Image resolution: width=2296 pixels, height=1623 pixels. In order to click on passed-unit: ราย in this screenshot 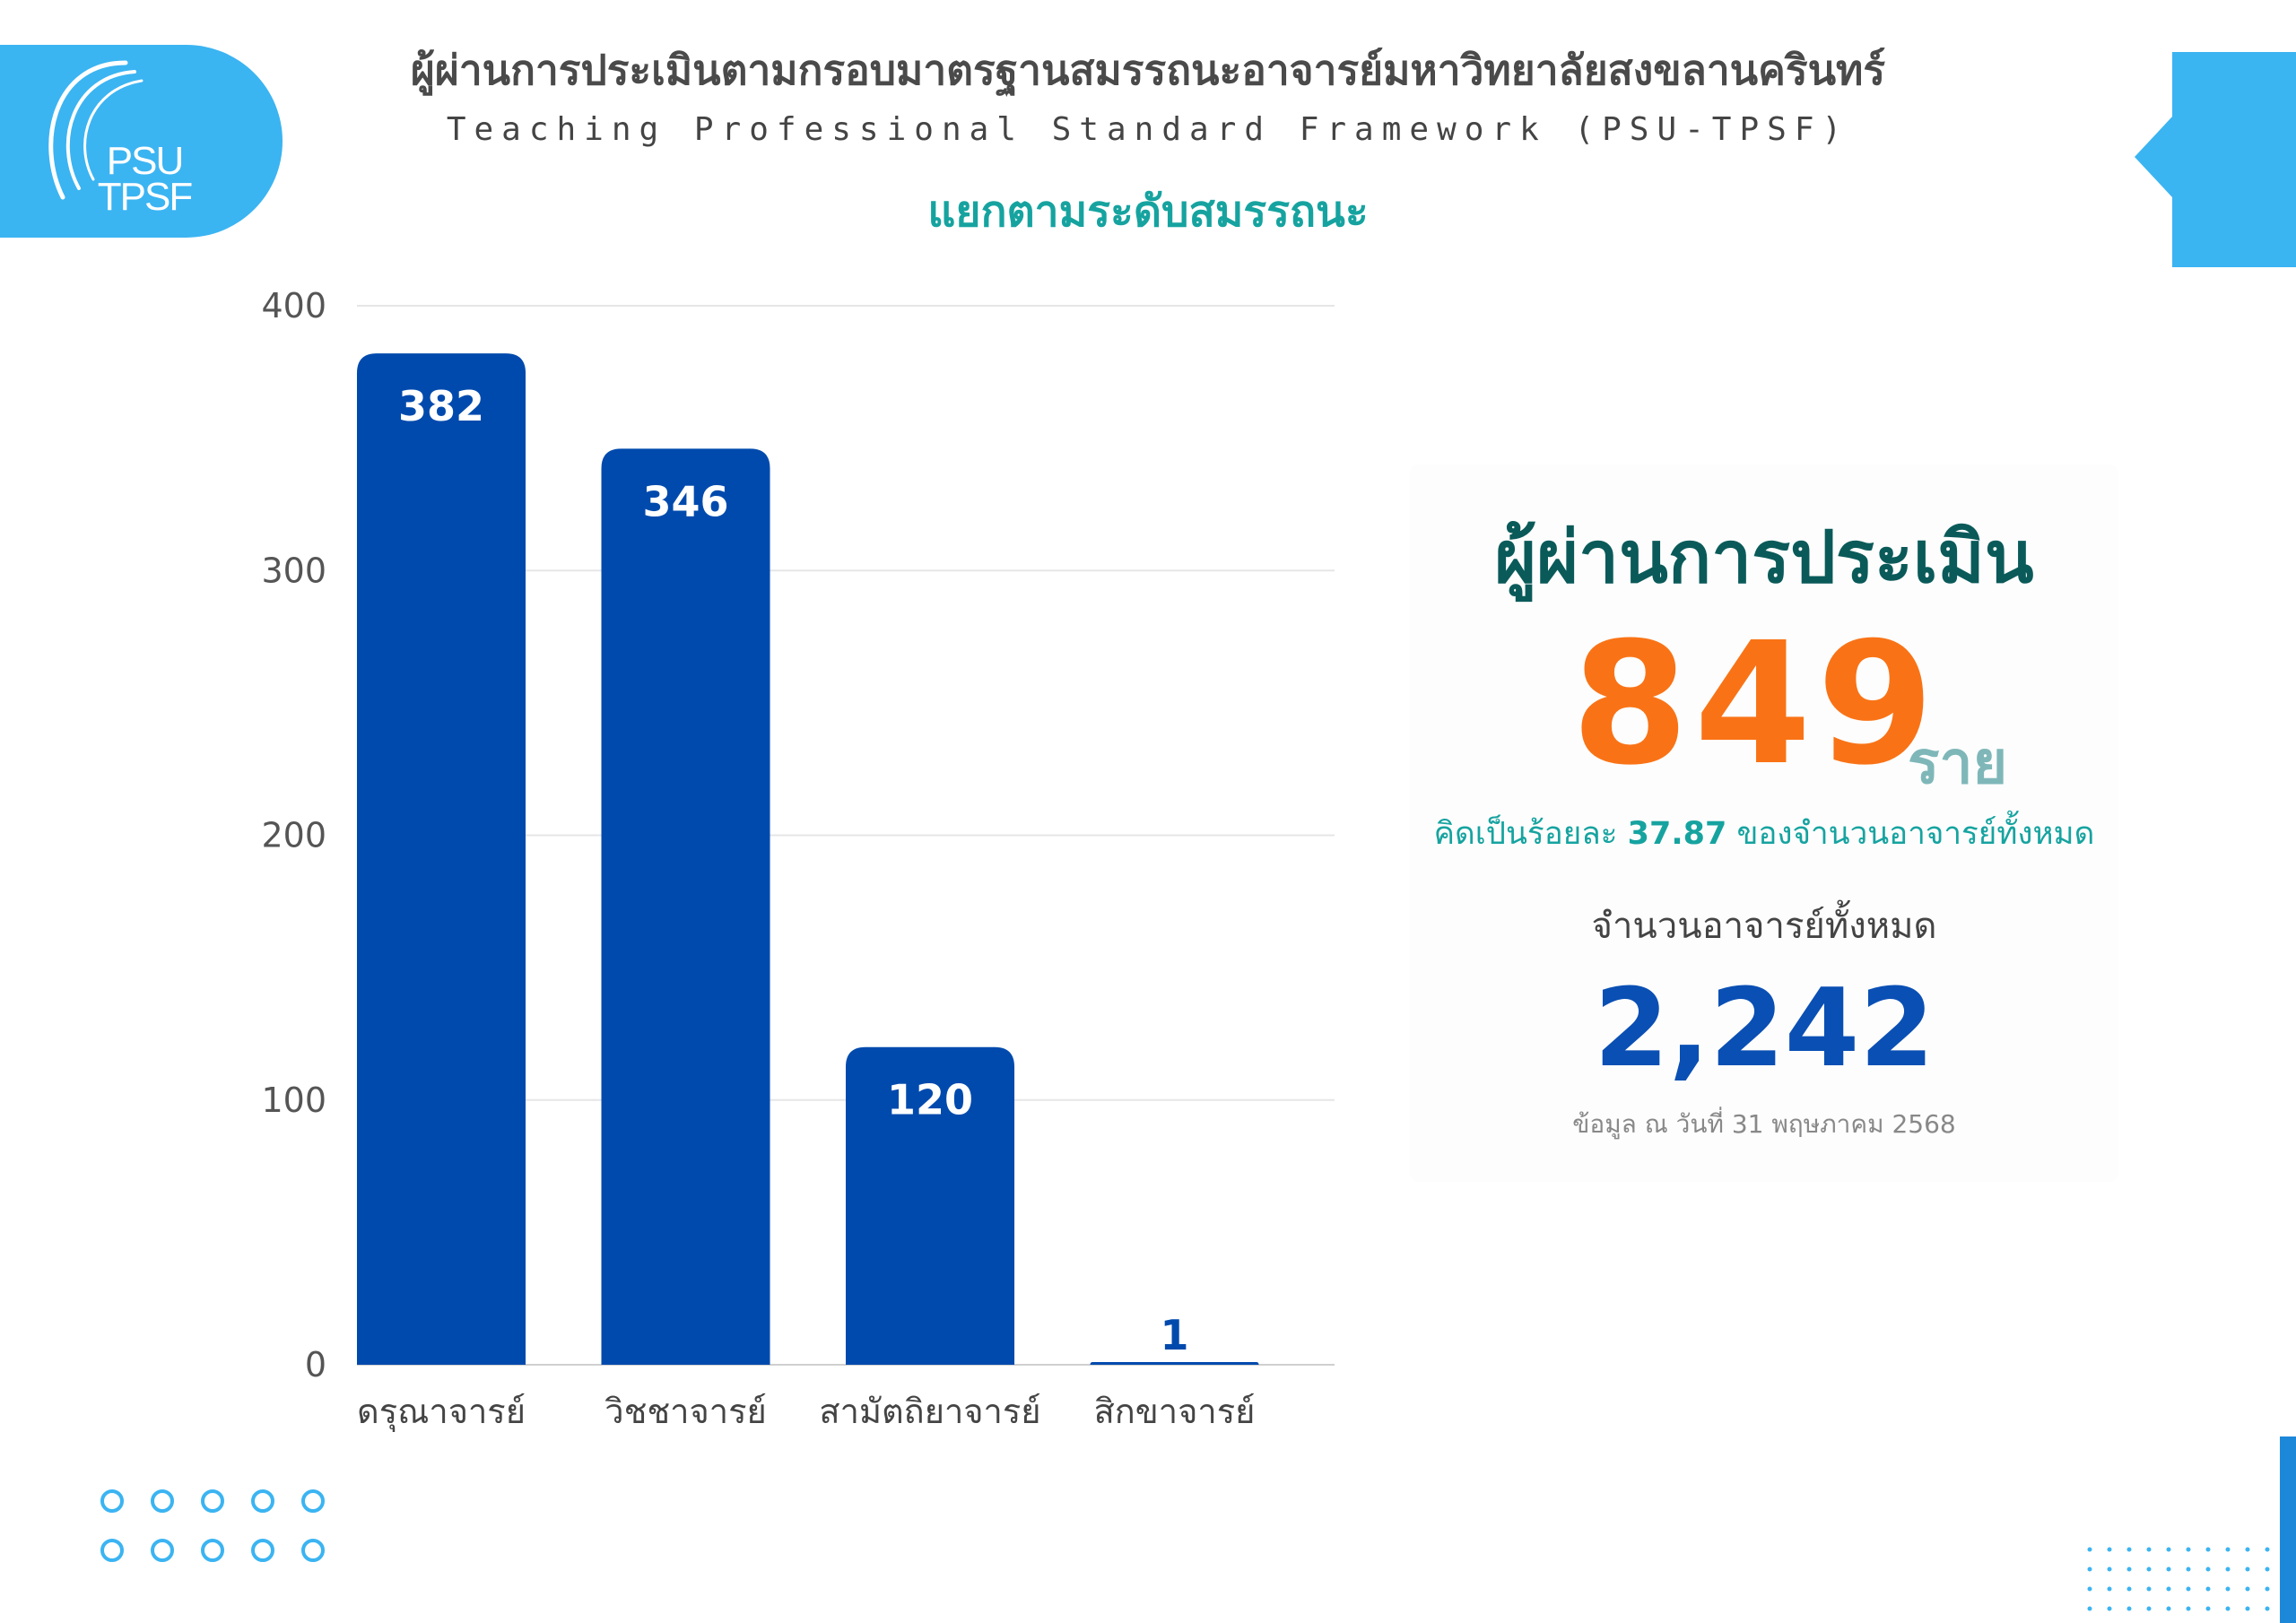, I will do `click(1958, 762)`.